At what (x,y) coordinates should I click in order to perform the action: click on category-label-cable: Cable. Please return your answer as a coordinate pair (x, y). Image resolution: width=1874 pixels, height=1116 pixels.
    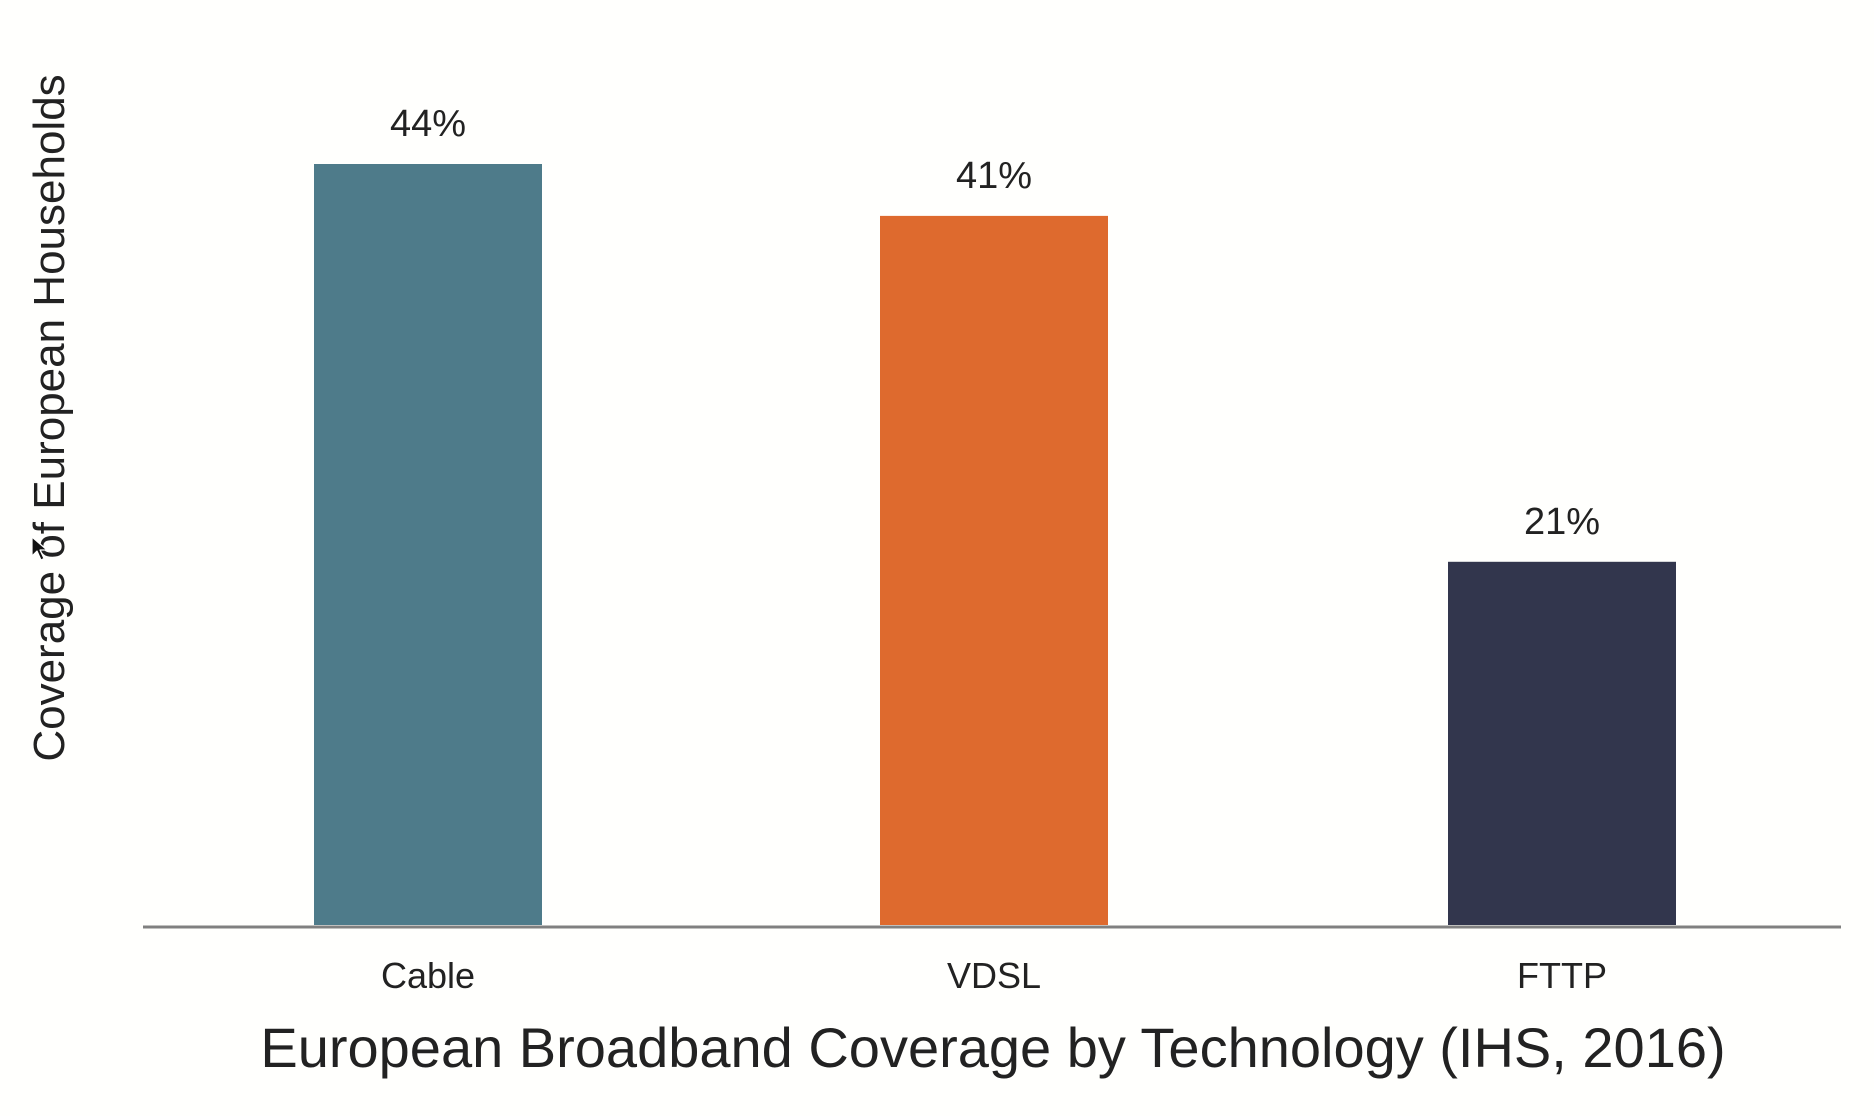
    Looking at the image, I should click on (428, 975).